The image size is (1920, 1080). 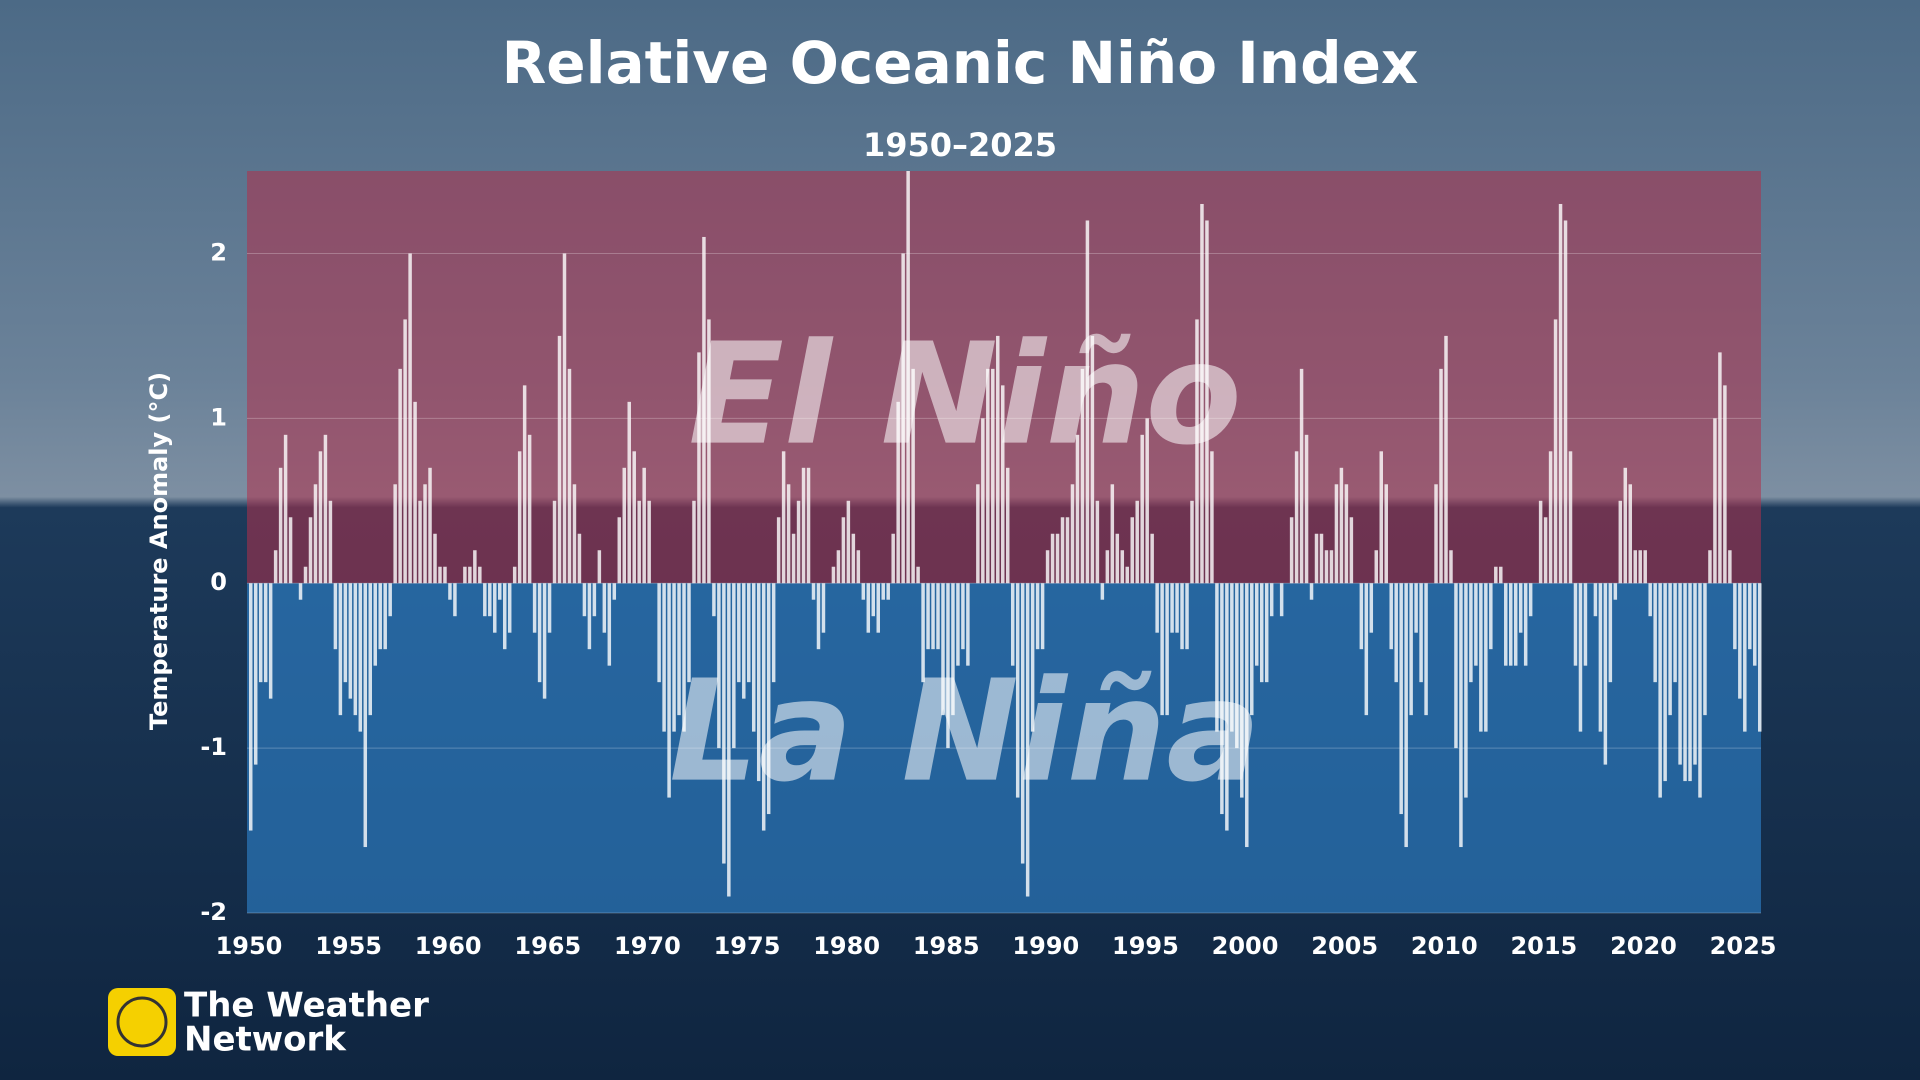 I want to click on logo-text: Network, so click(x=265, y=1040).